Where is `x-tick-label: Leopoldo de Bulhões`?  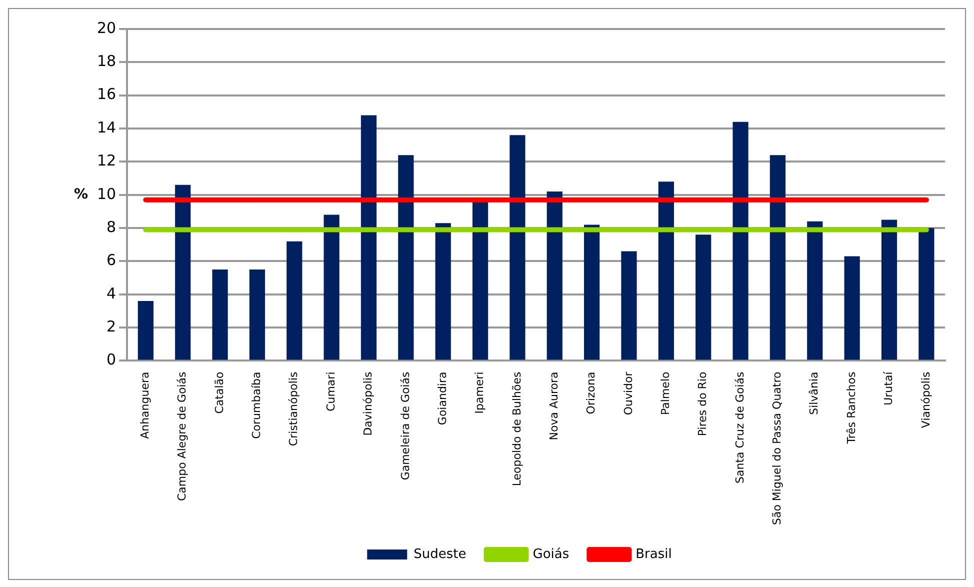 x-tick-label: Leopoldo de Bulhões is located at coordinates (517, 428).